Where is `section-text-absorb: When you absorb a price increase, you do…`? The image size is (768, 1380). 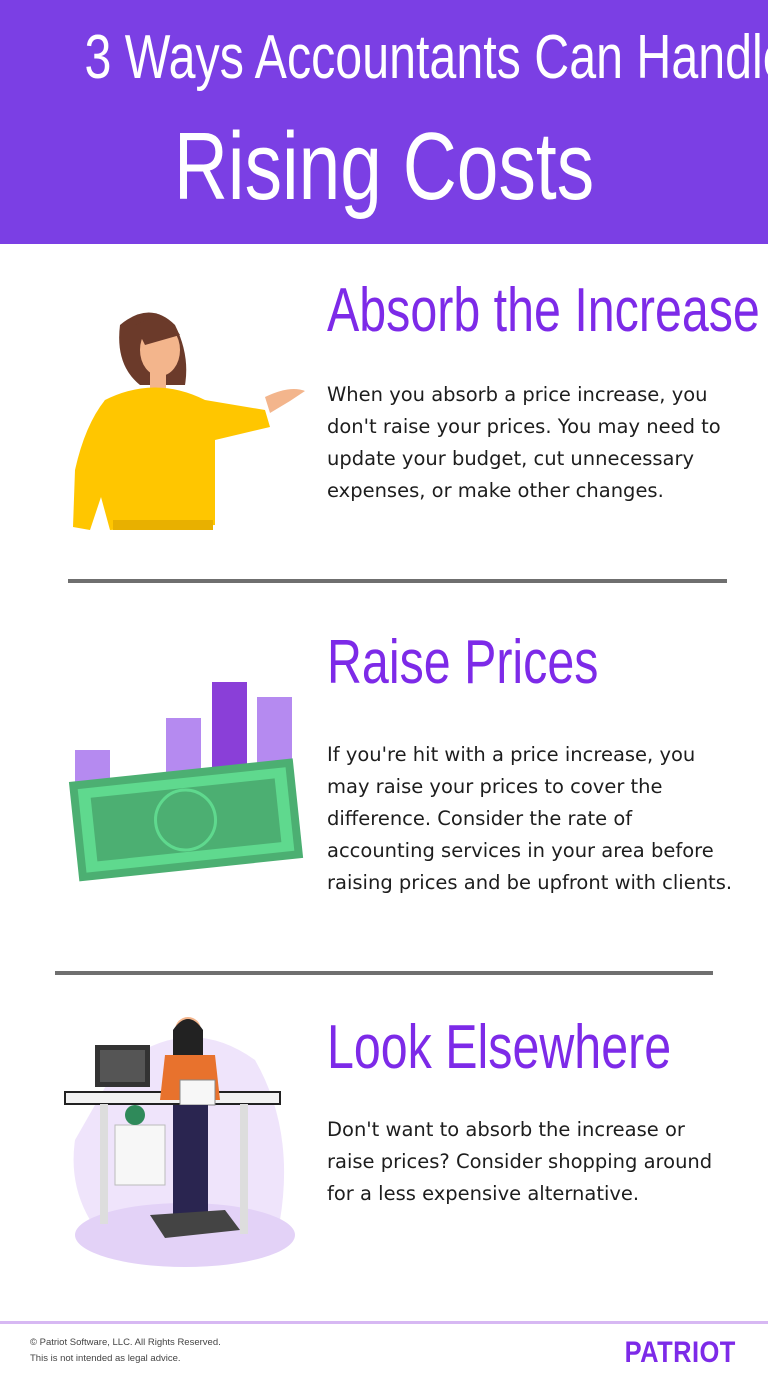 section-text-absorb: When you absorb a price increase, you do… is located at coordinates (524, 442).